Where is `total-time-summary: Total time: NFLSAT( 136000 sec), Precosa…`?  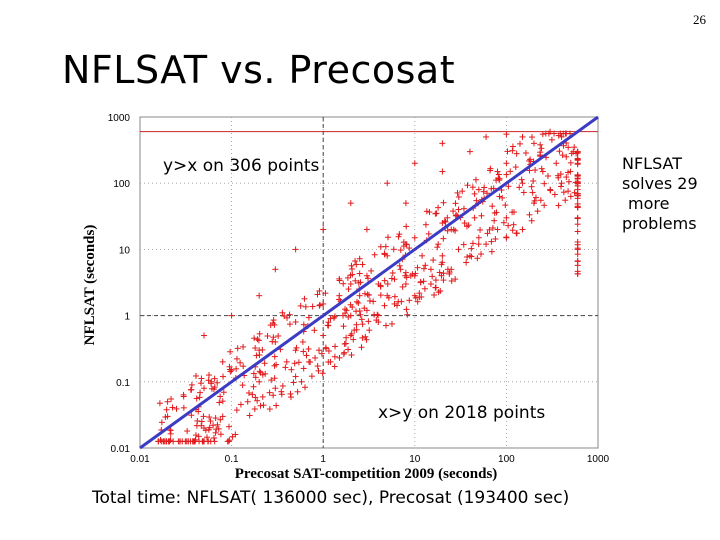 total-time-summary: Total time: NFLSAT( 136000 sec), Precosa… is located at coordinates (331, 498).